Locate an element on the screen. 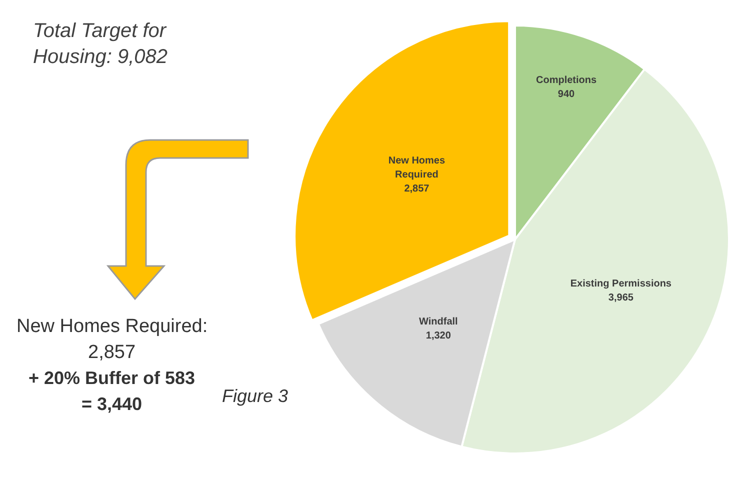  text: Total Target for Housing: 9,082 is located at coordinates (101, 44).